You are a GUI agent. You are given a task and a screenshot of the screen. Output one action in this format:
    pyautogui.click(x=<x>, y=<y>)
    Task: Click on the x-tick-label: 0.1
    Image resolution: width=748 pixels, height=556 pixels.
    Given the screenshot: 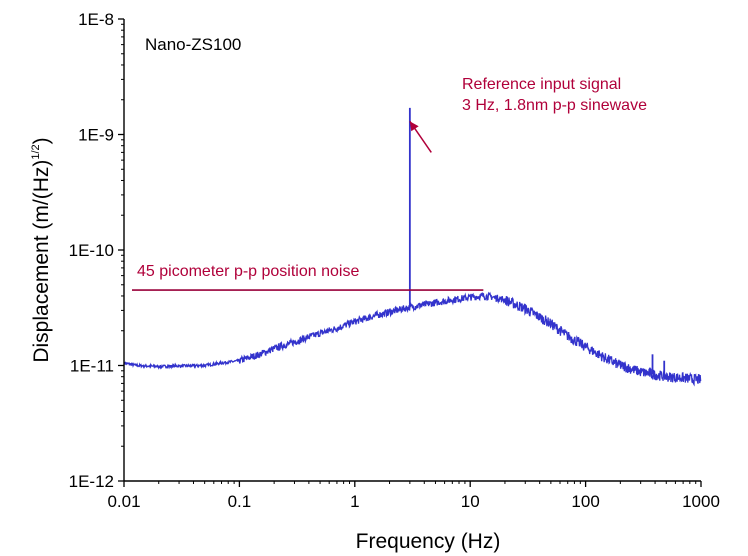 What is the action you would take?
    pyautogui.click(x=240, y=501)
    